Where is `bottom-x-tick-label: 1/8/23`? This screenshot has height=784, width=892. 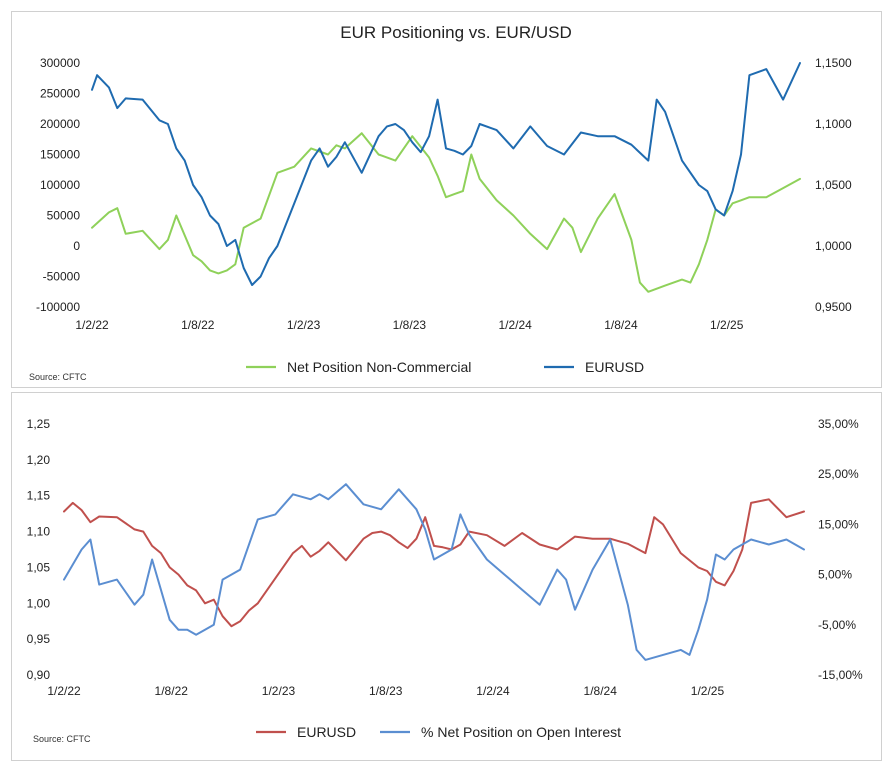 bottom-x-tick-label: 1/8/23 is located at coordinates (386, 691).